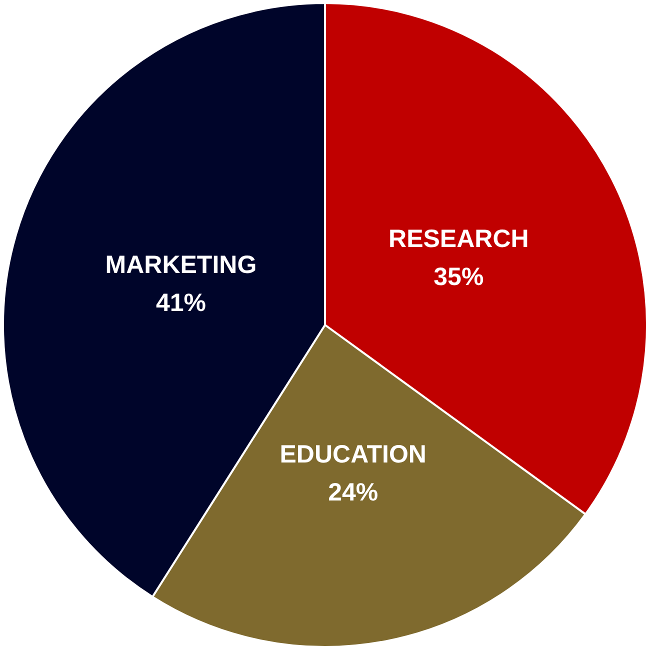 The width and height of the screenshot is (650, 650). What do you see at coordinates (353, 454) in the screenshot?
I see `slice-label: EDUCATION` at bounding box center [353, 454].